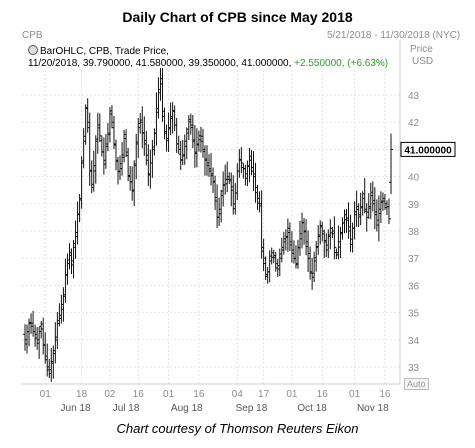  Describe the element at coordinates (76, 408) in the screenshot. I see `x-month-label: Jun 18` at that location.